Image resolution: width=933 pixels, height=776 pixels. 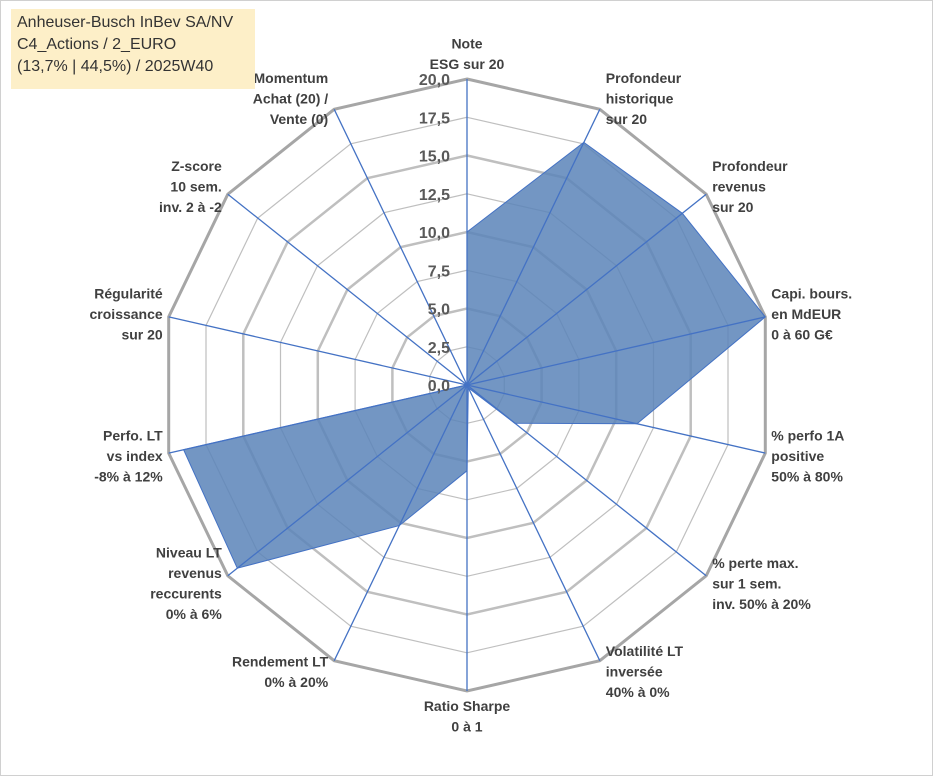 What do you see at coordinates (439, 271) in the screenshot?
I see `tick-label-3: 7,5` at bounding box center [439, 271].